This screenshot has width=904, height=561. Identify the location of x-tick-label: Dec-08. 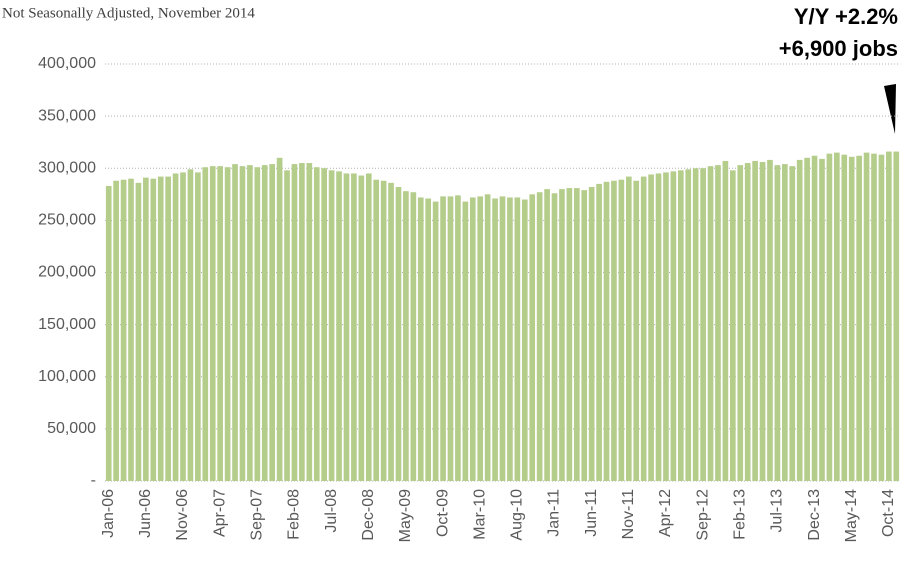
(368, 515).